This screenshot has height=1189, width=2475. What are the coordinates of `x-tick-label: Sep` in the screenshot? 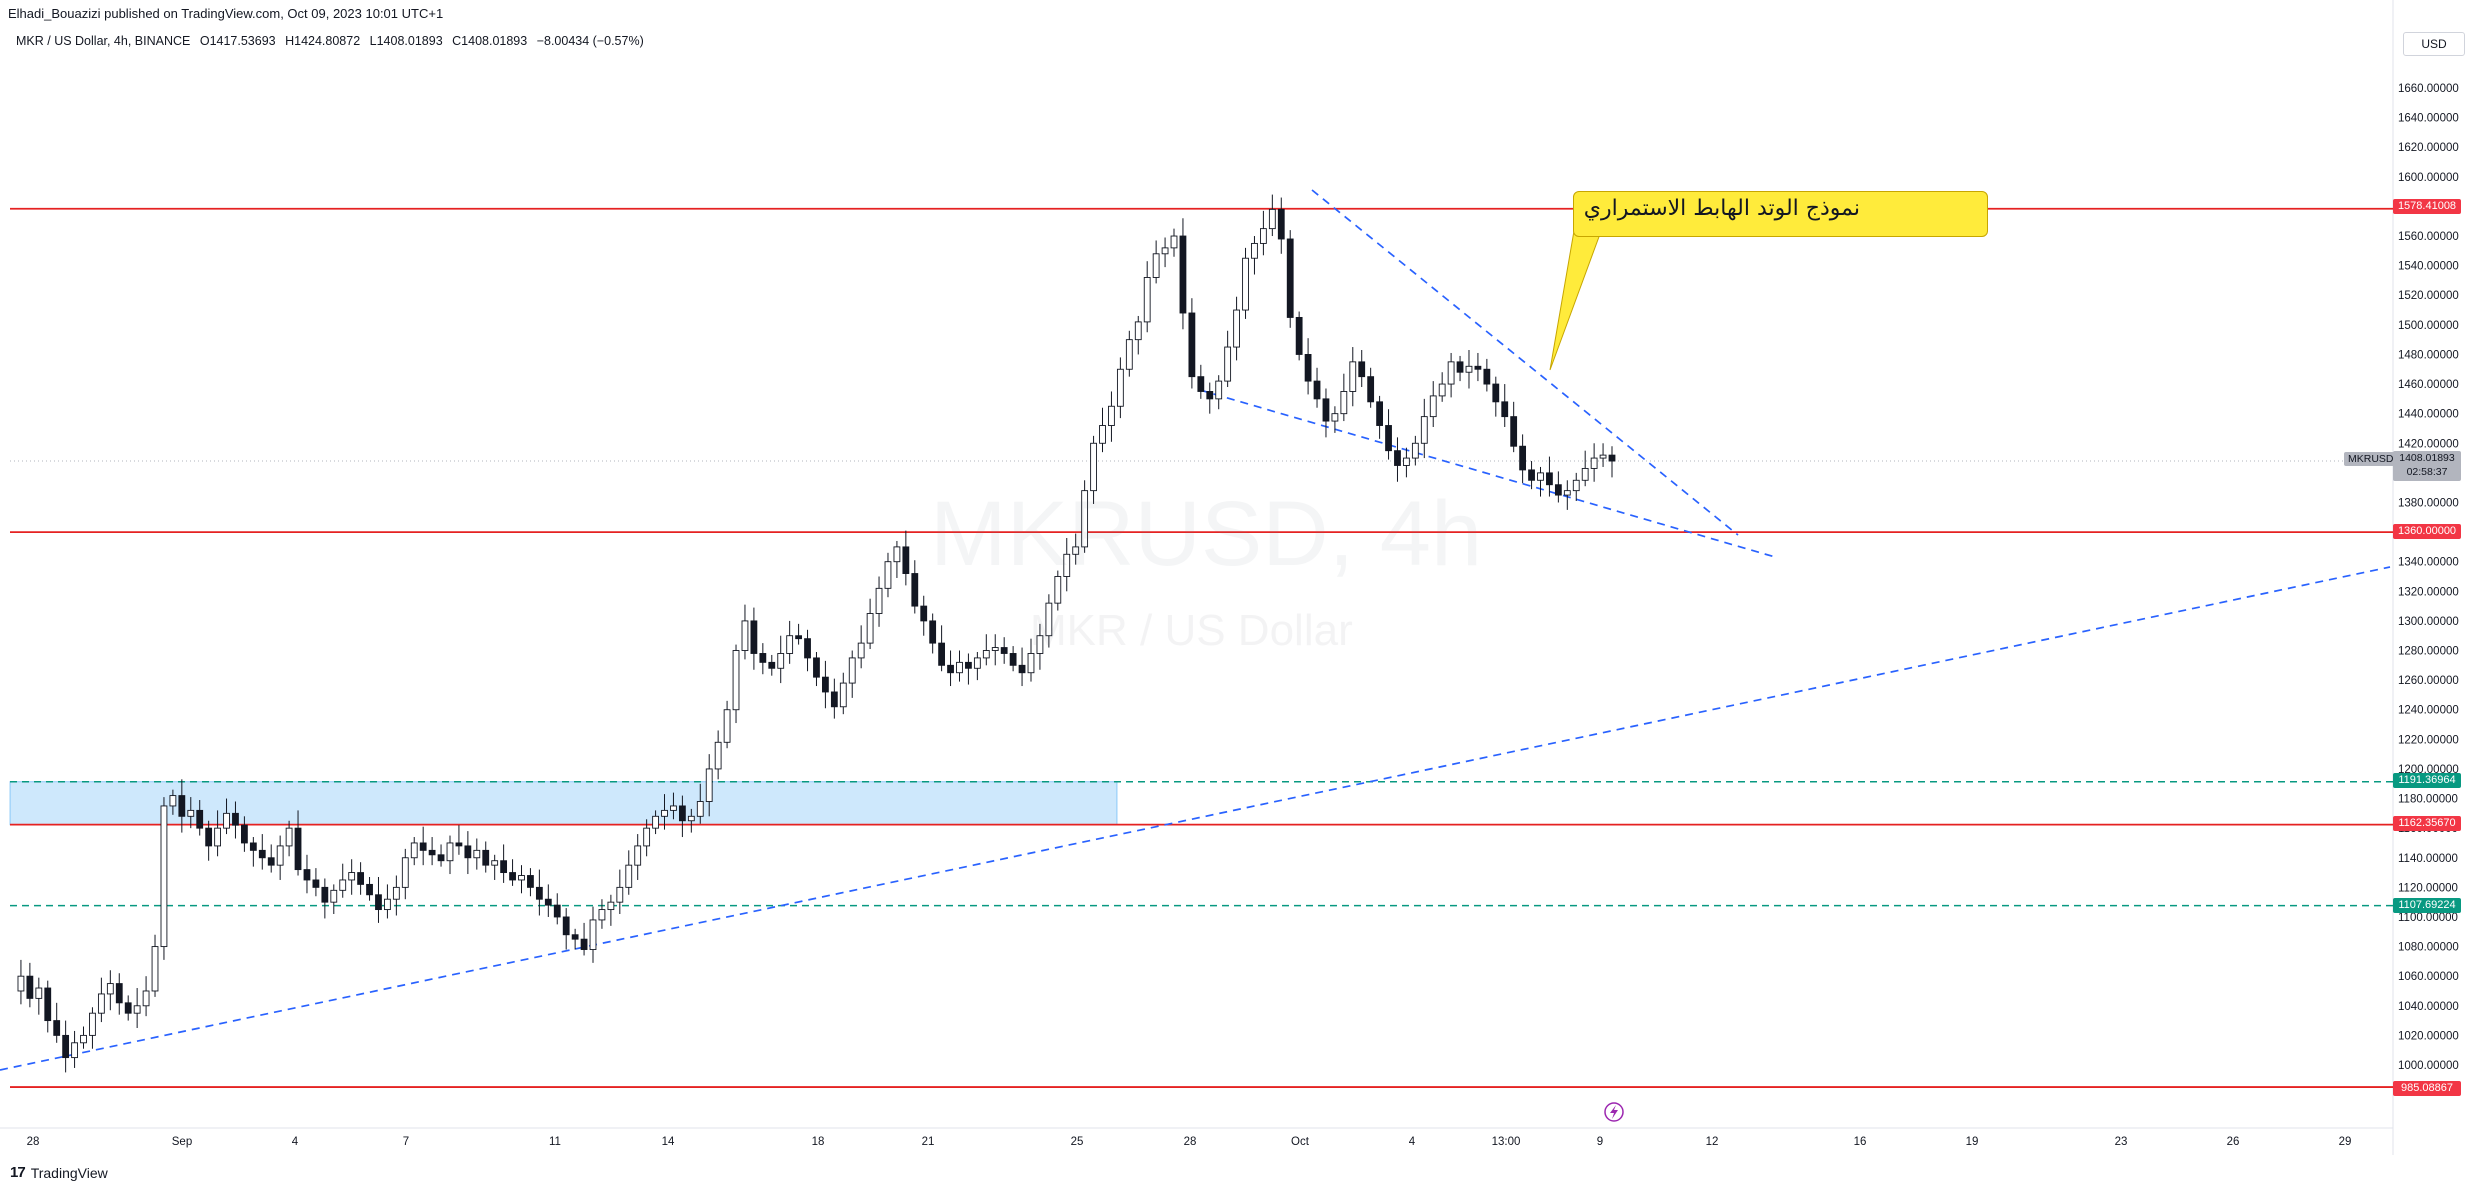 It's located at (182, 1142).